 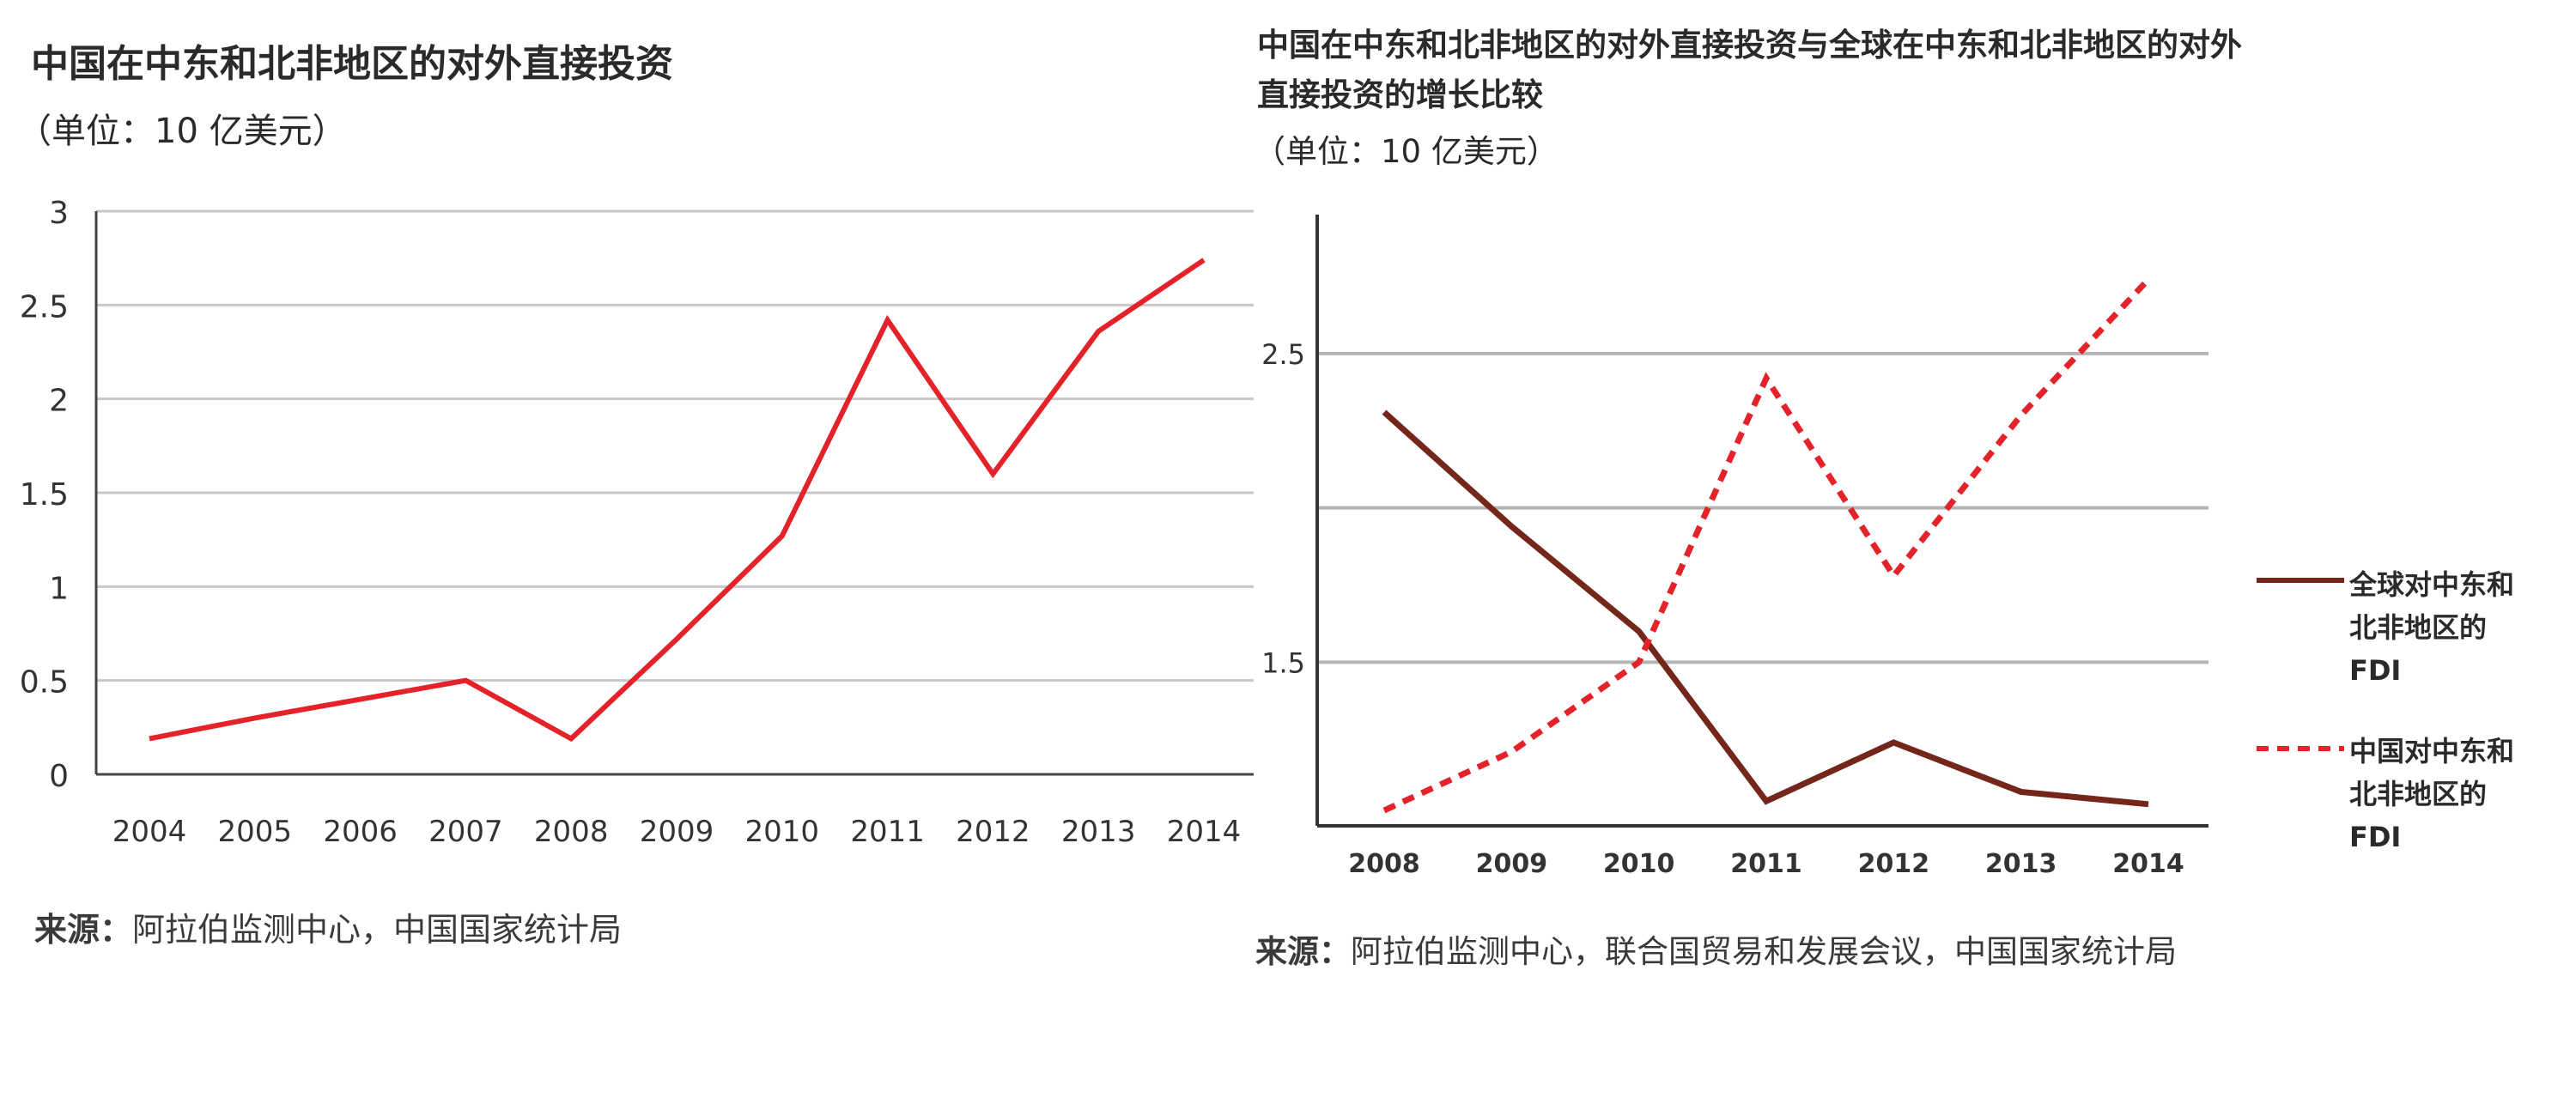 What do you see at coordinates (2375, 670) in the screenshot?
I see `legend-global-line3: FDI` at bounding box center [2375, 670].